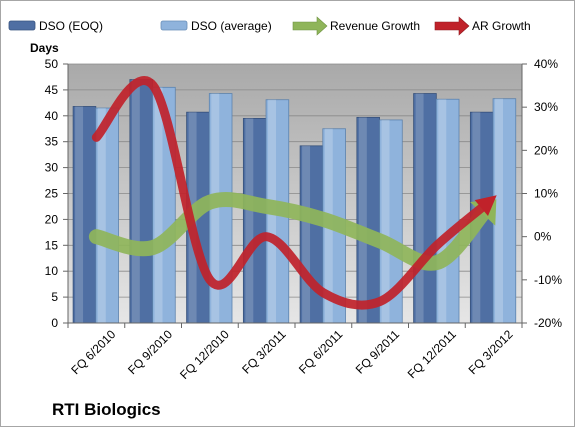 The height and width of the screenshot is (428, 575). I want to click on y-left-tick-label: 20, so click(52, 219).